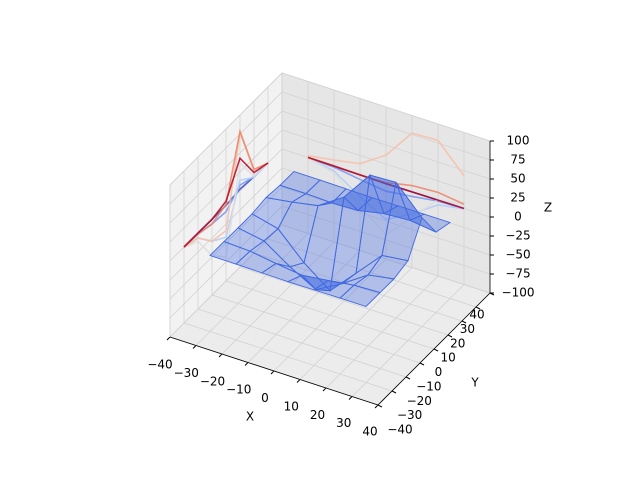 The height and width of the screenshot is (480, 640). What do you see at coordinates (399, 430) in the screenshot?
I see `y-tick-label: −40` at bounding box center [399, 430].